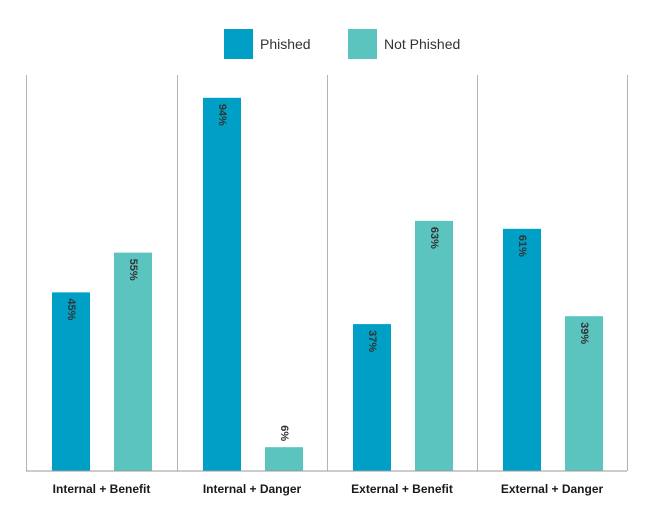 The height and width of the screenshot is (506, 654). I want to click on bar-not-phished-internal-benefit, so click(133, 361).